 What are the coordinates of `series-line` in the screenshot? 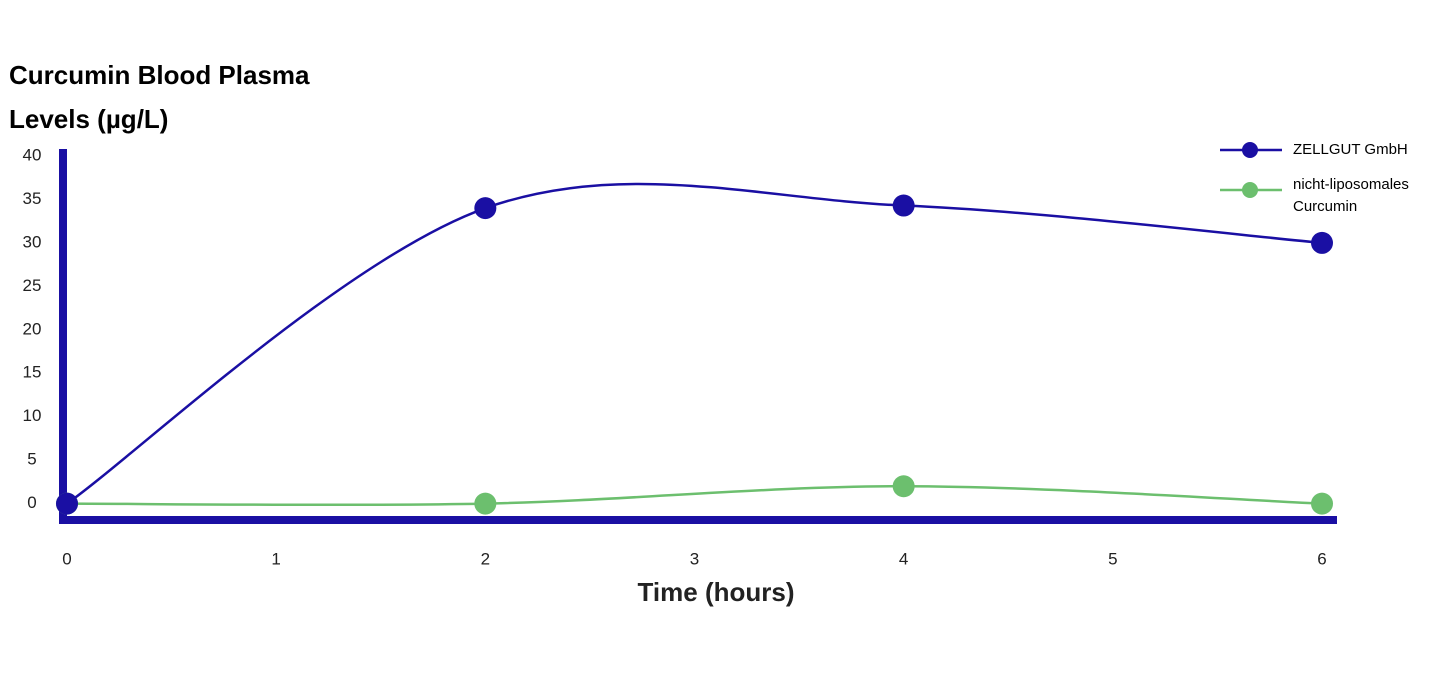 It's located at (694, 495).